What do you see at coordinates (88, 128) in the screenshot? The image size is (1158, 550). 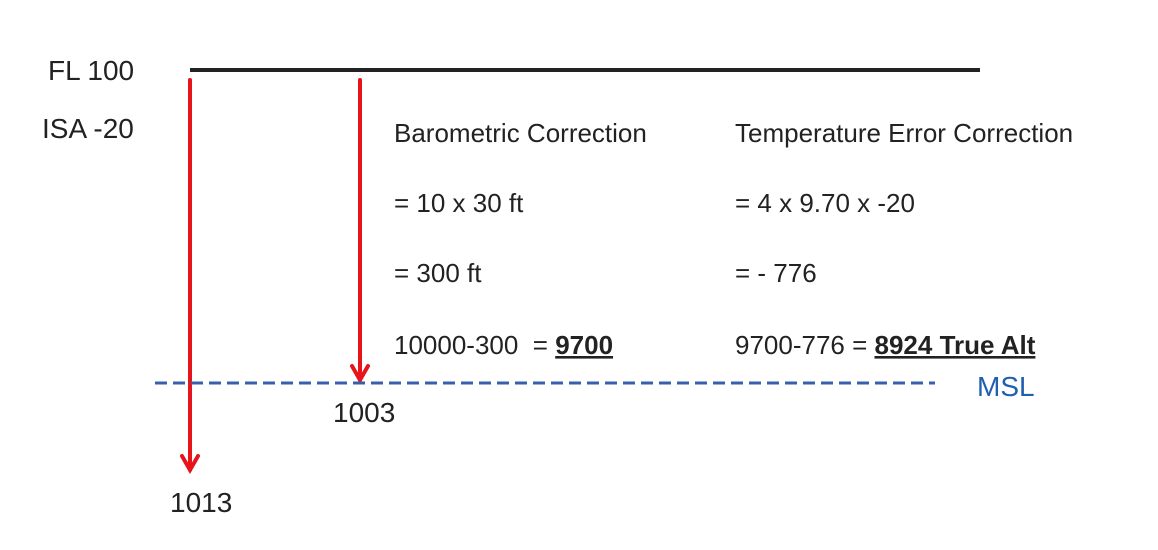 I see `isa: ISA -20` at bounding box center [88, 128].